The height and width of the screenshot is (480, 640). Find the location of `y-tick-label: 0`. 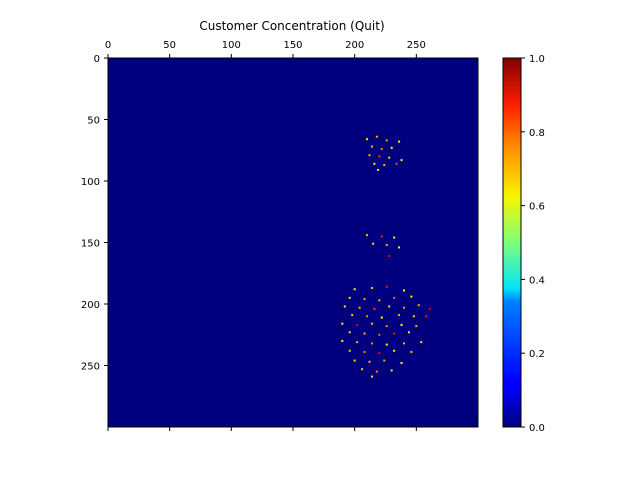

y-tick-label: 0 is located at coordinates (97, 59).